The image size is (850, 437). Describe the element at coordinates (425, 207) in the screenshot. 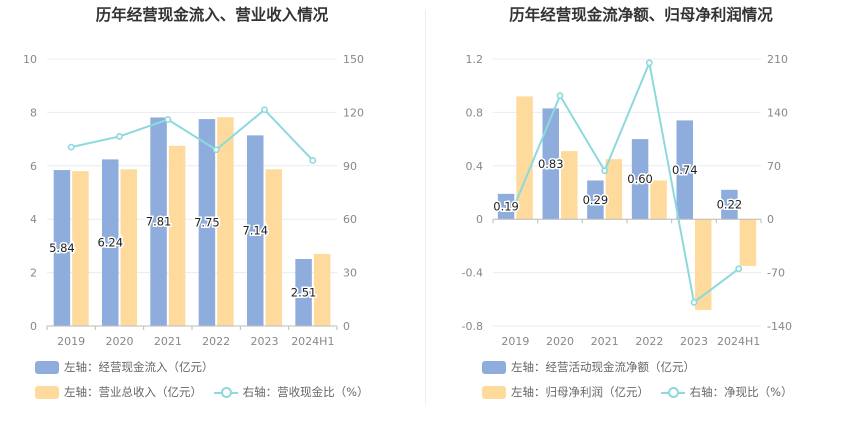

I see `panel-divider` at that location.